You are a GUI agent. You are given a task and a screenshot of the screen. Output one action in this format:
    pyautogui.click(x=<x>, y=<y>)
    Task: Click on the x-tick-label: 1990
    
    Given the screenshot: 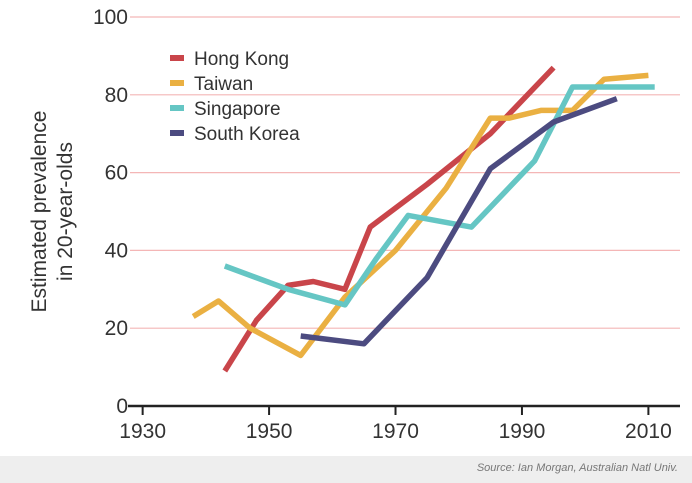 What is the action you would take?
    pyautogui.click(x=522, y=431)
    